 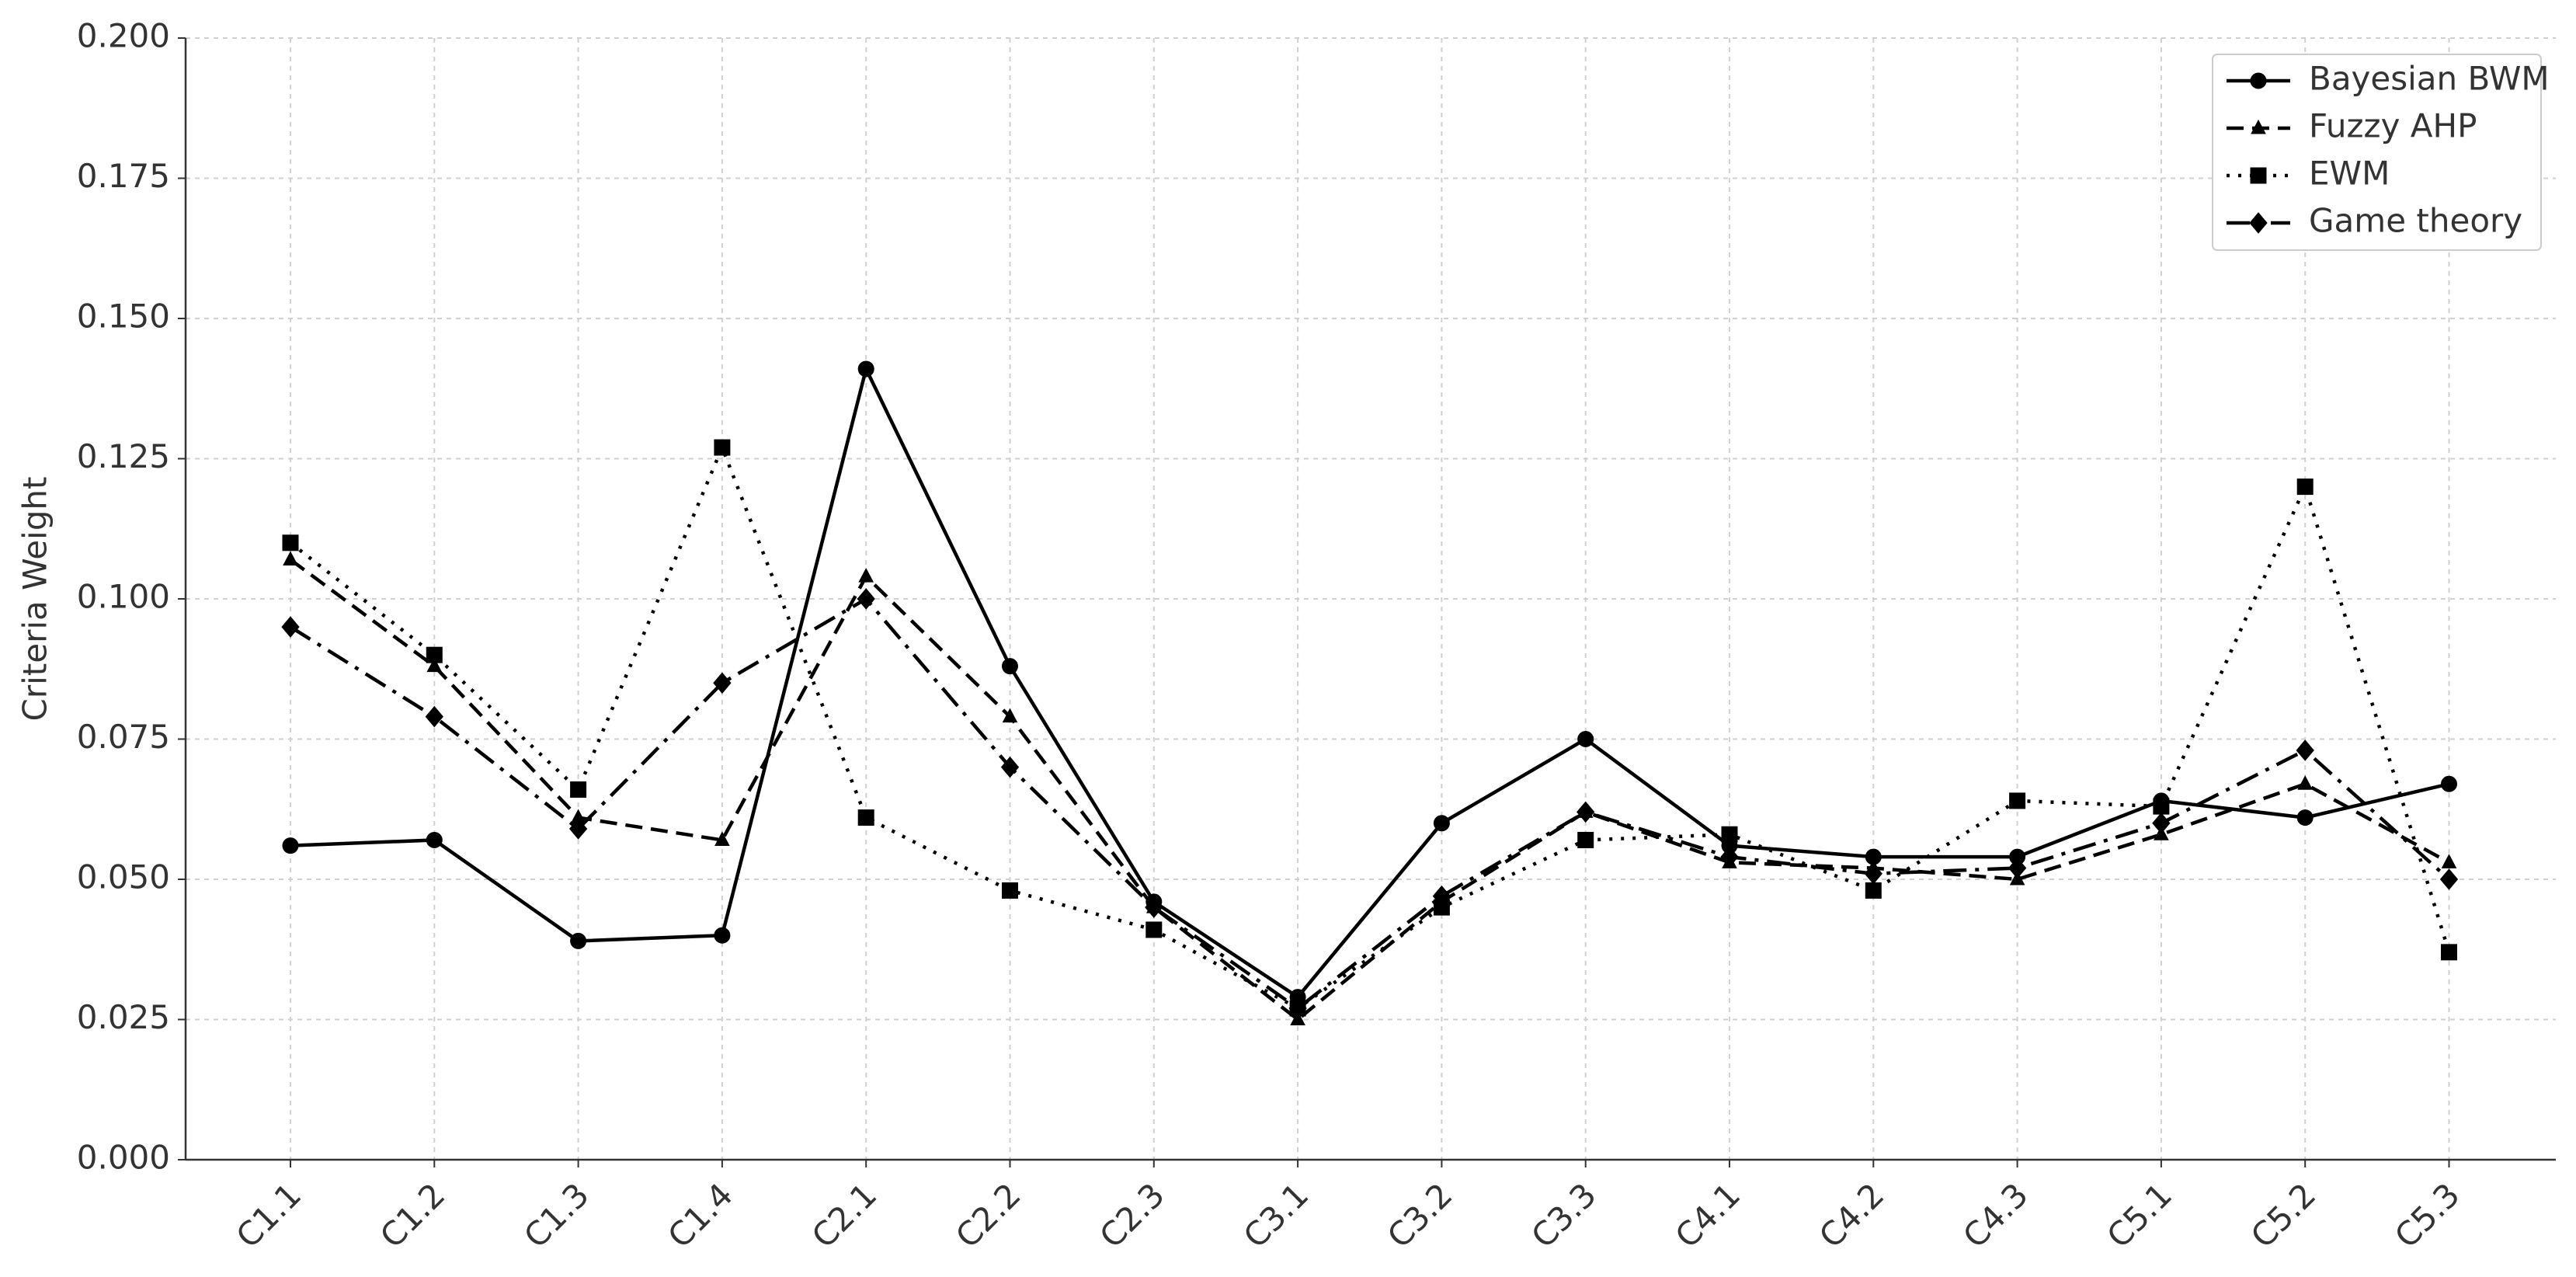 I want to click on y-tick-label: 0.000, so click(x=123, y=1158).